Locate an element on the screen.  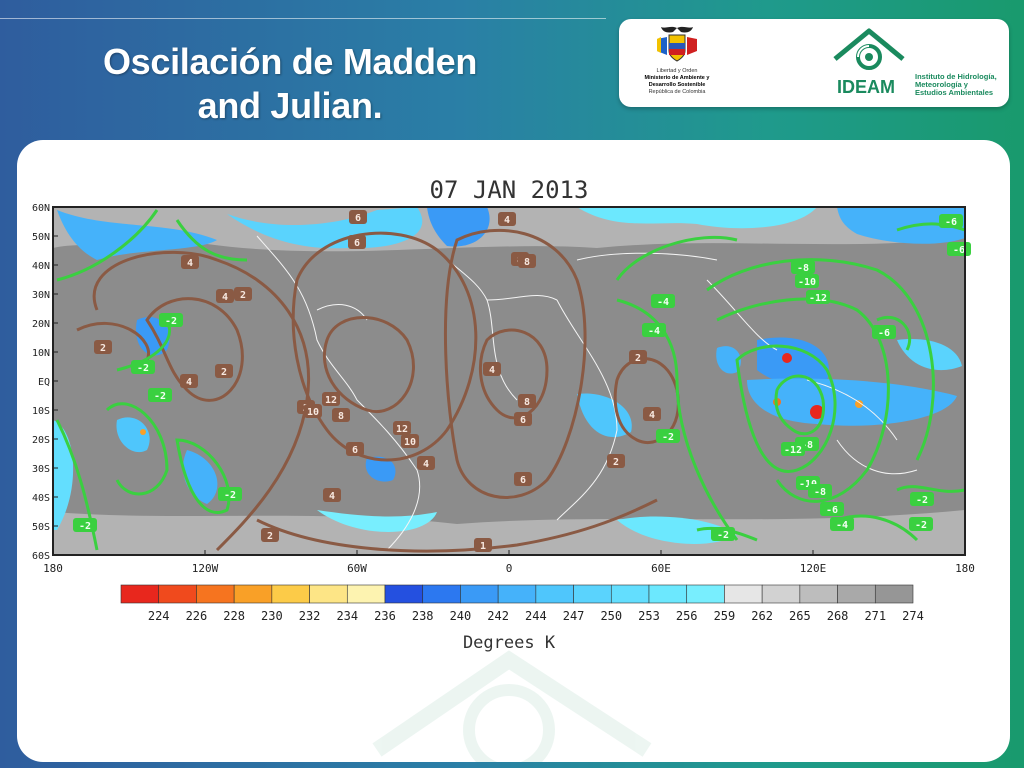
colorbar-tick-label: 234 is located at coordinates (347, 616).